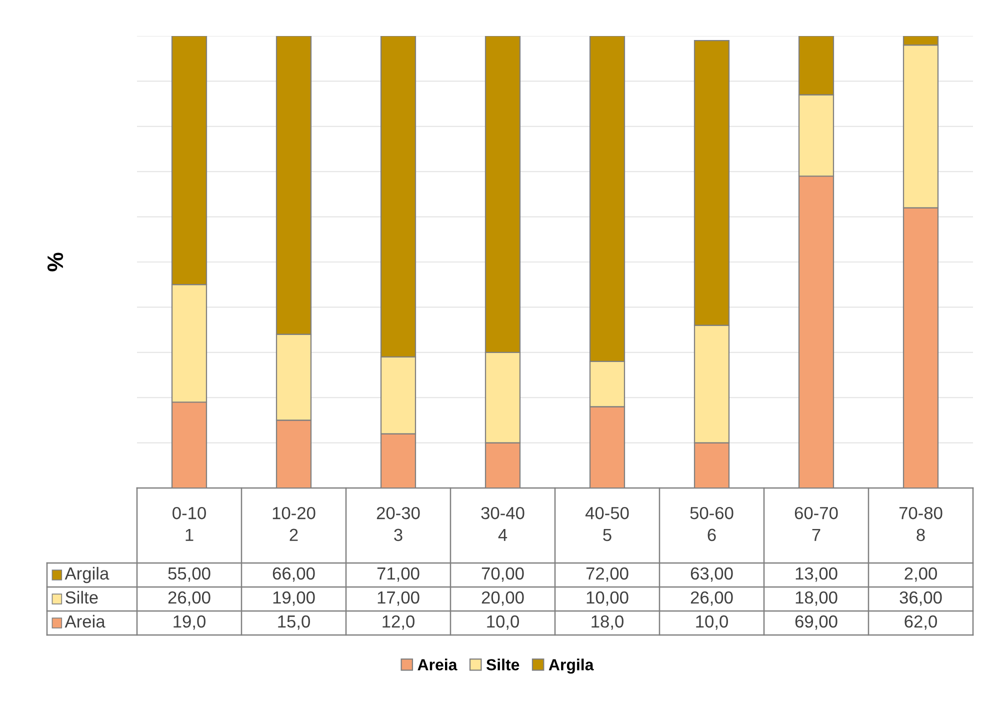  Describe the element at coordinates (817, 598) in the screenshot. I see `data-label: 18,00` at that location.